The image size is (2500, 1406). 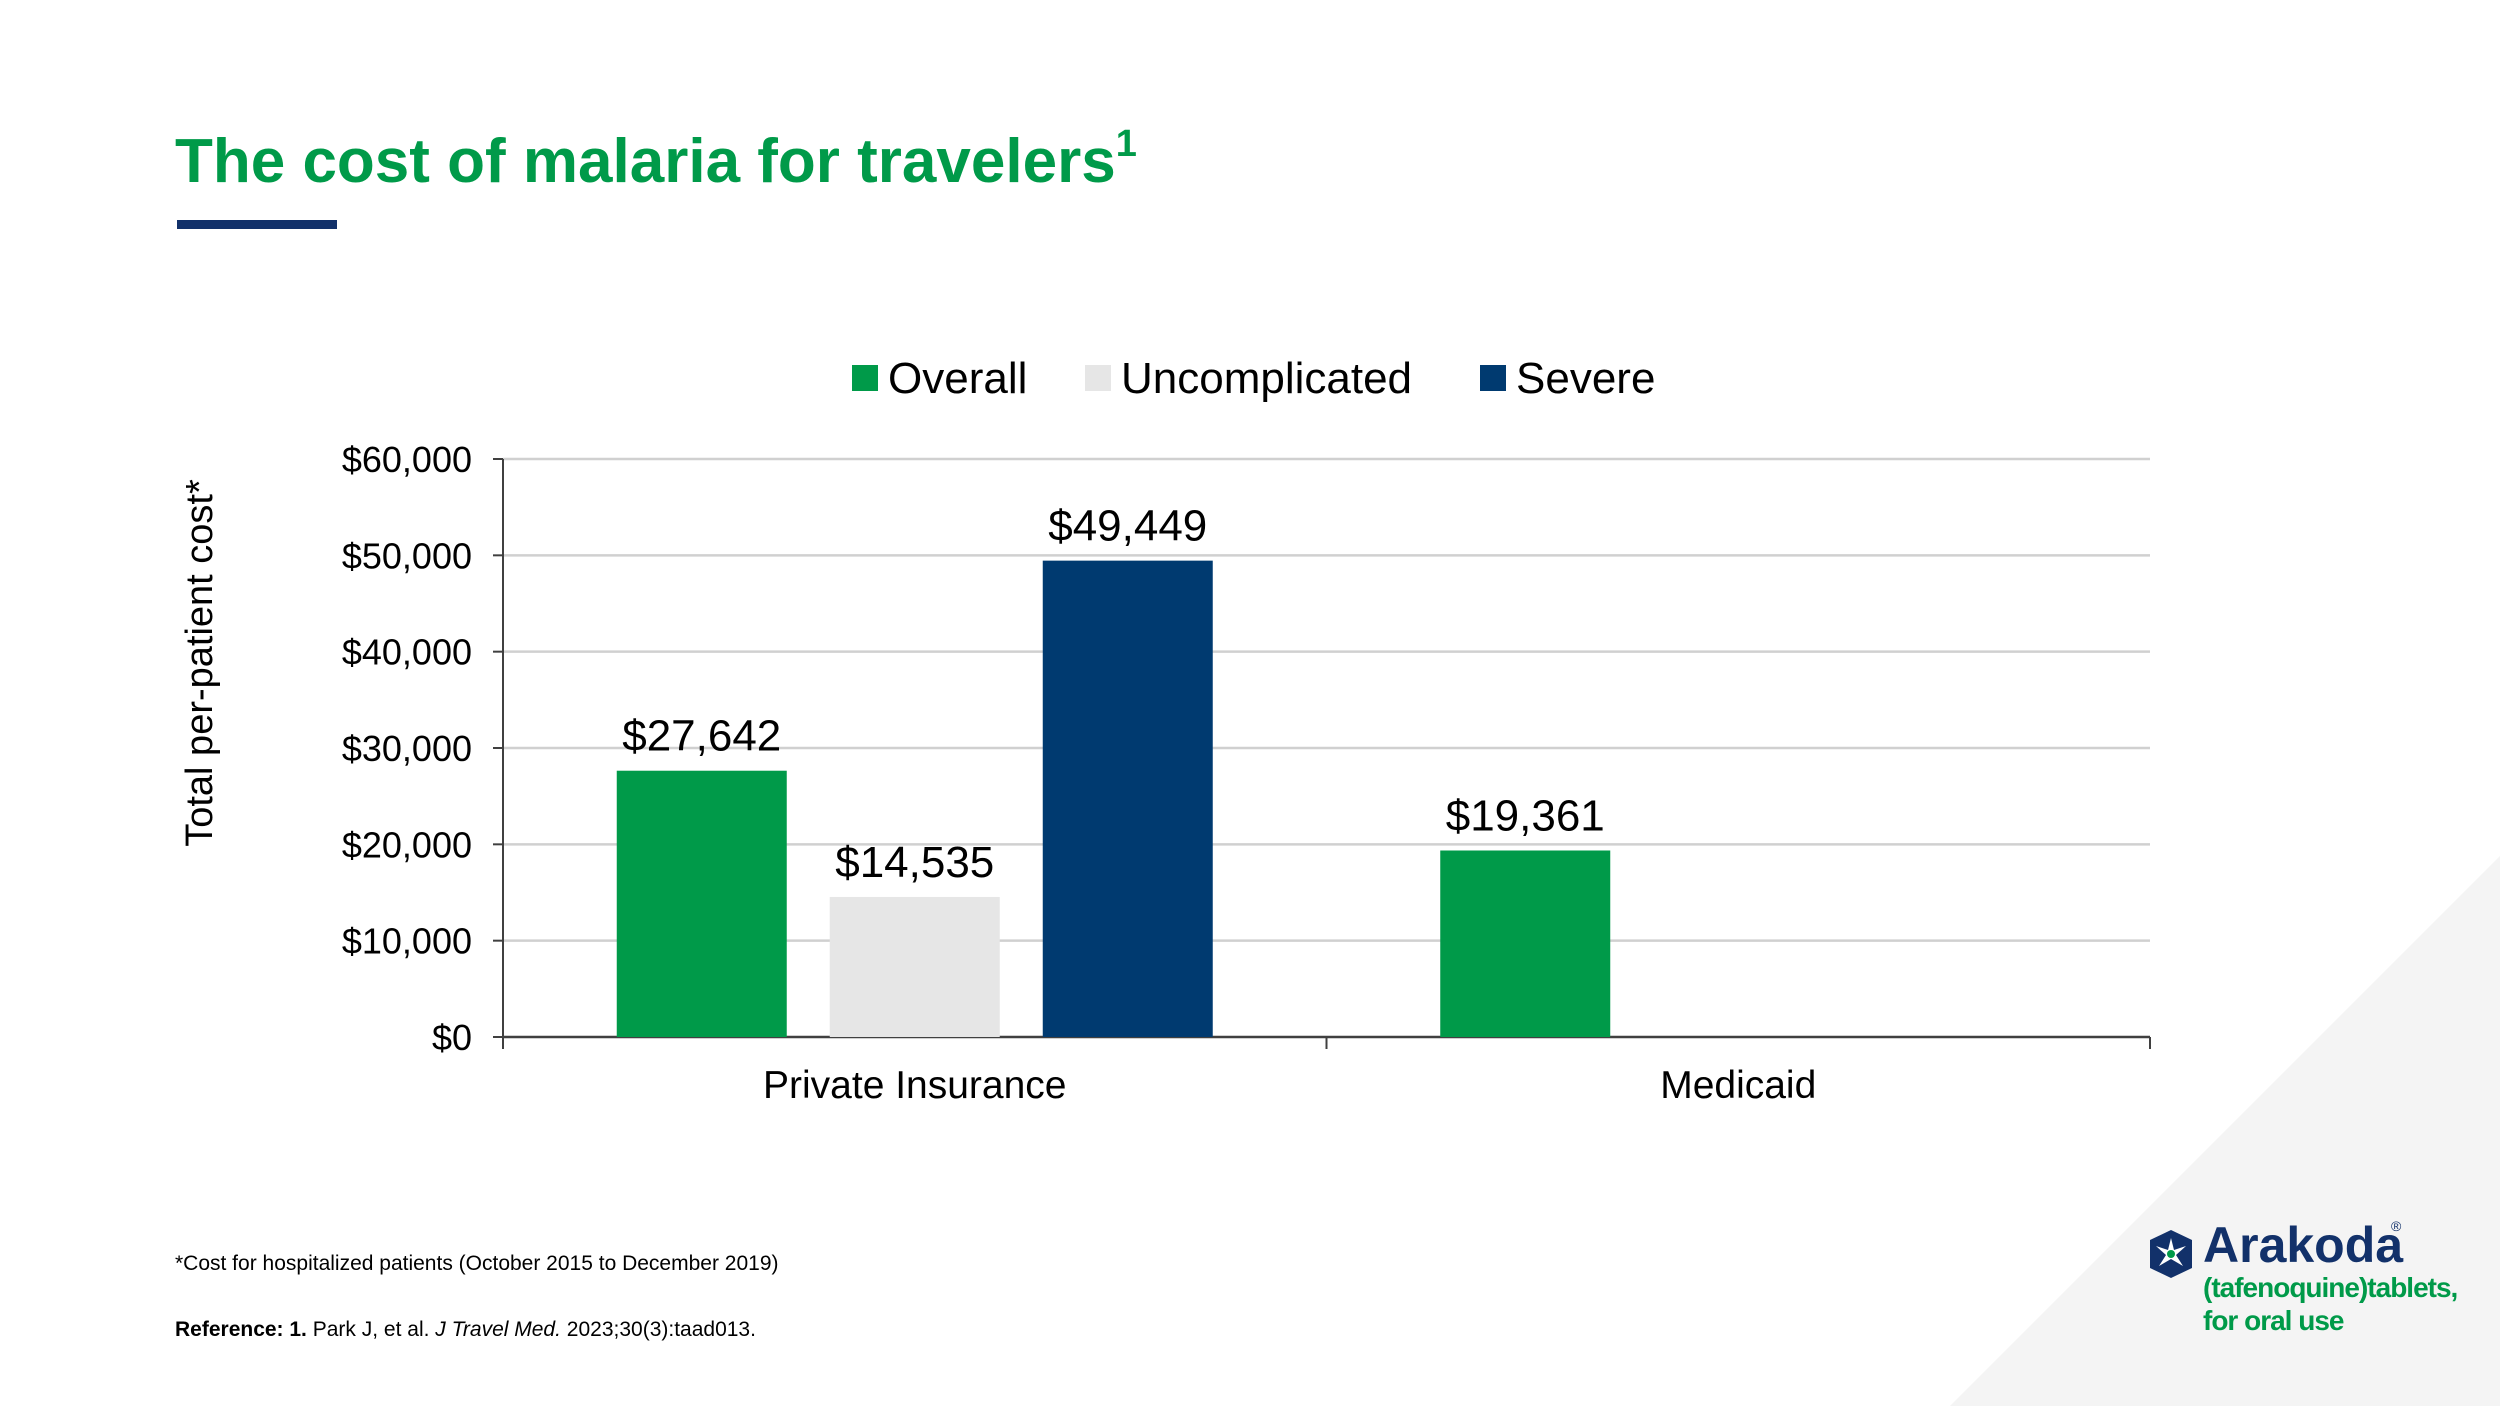 What do you see at coordinates (2330, 1287) in the screenshot?
I see `logo-subtitle-line1: (tafenoquine)tablets,` at bounding box center [2330, 1287].